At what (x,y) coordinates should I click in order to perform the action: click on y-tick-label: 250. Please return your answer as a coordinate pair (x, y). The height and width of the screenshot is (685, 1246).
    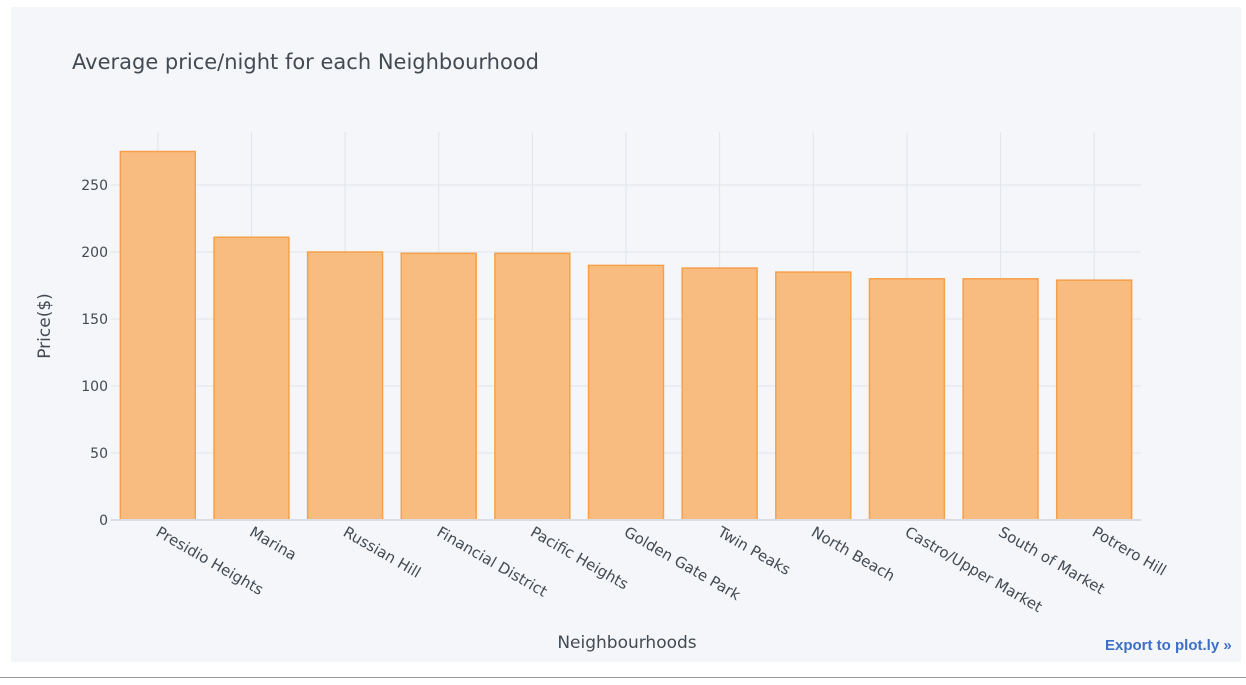
    Looking at the image, I should click on (94, 186).